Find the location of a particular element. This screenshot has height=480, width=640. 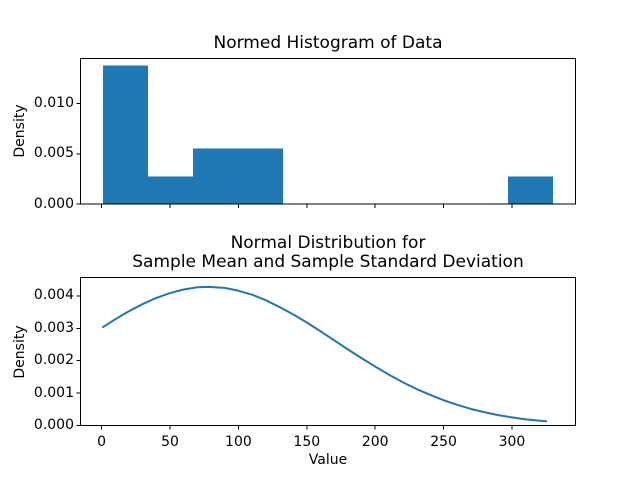

normal-curve-x-axis-label: Value is located at coordinates (328, 460).